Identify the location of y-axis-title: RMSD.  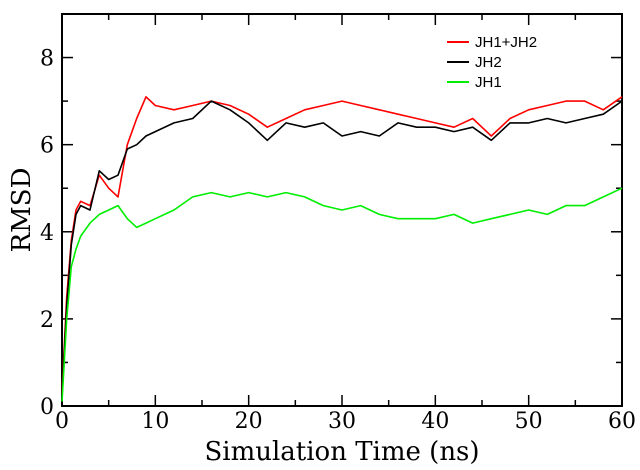
(22, 210).